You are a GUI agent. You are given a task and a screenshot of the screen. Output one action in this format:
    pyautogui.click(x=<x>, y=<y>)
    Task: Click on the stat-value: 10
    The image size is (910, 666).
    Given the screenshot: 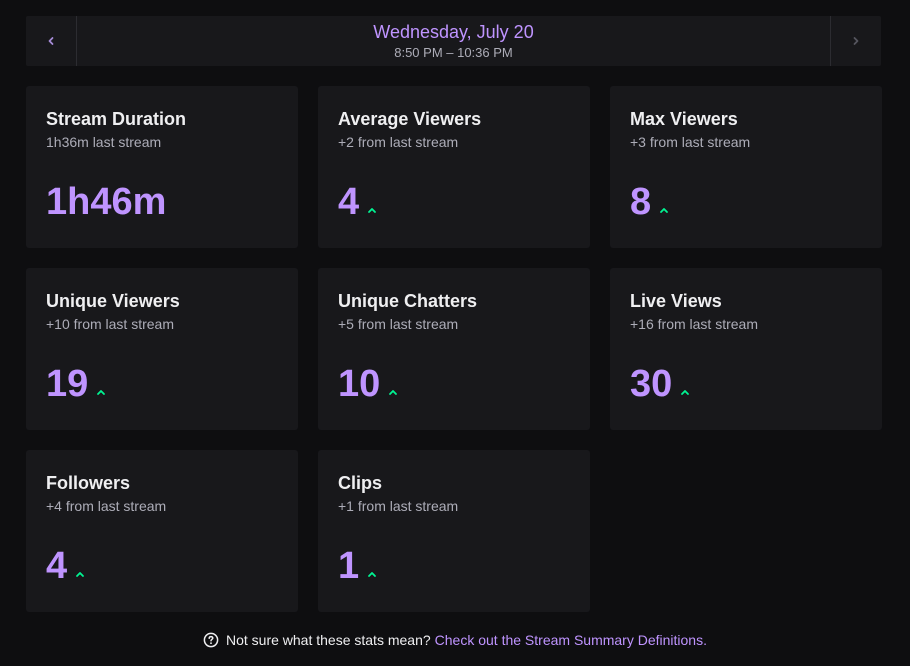 What is the action you would take?
    pyautogui.click(x=359, y=384)
    